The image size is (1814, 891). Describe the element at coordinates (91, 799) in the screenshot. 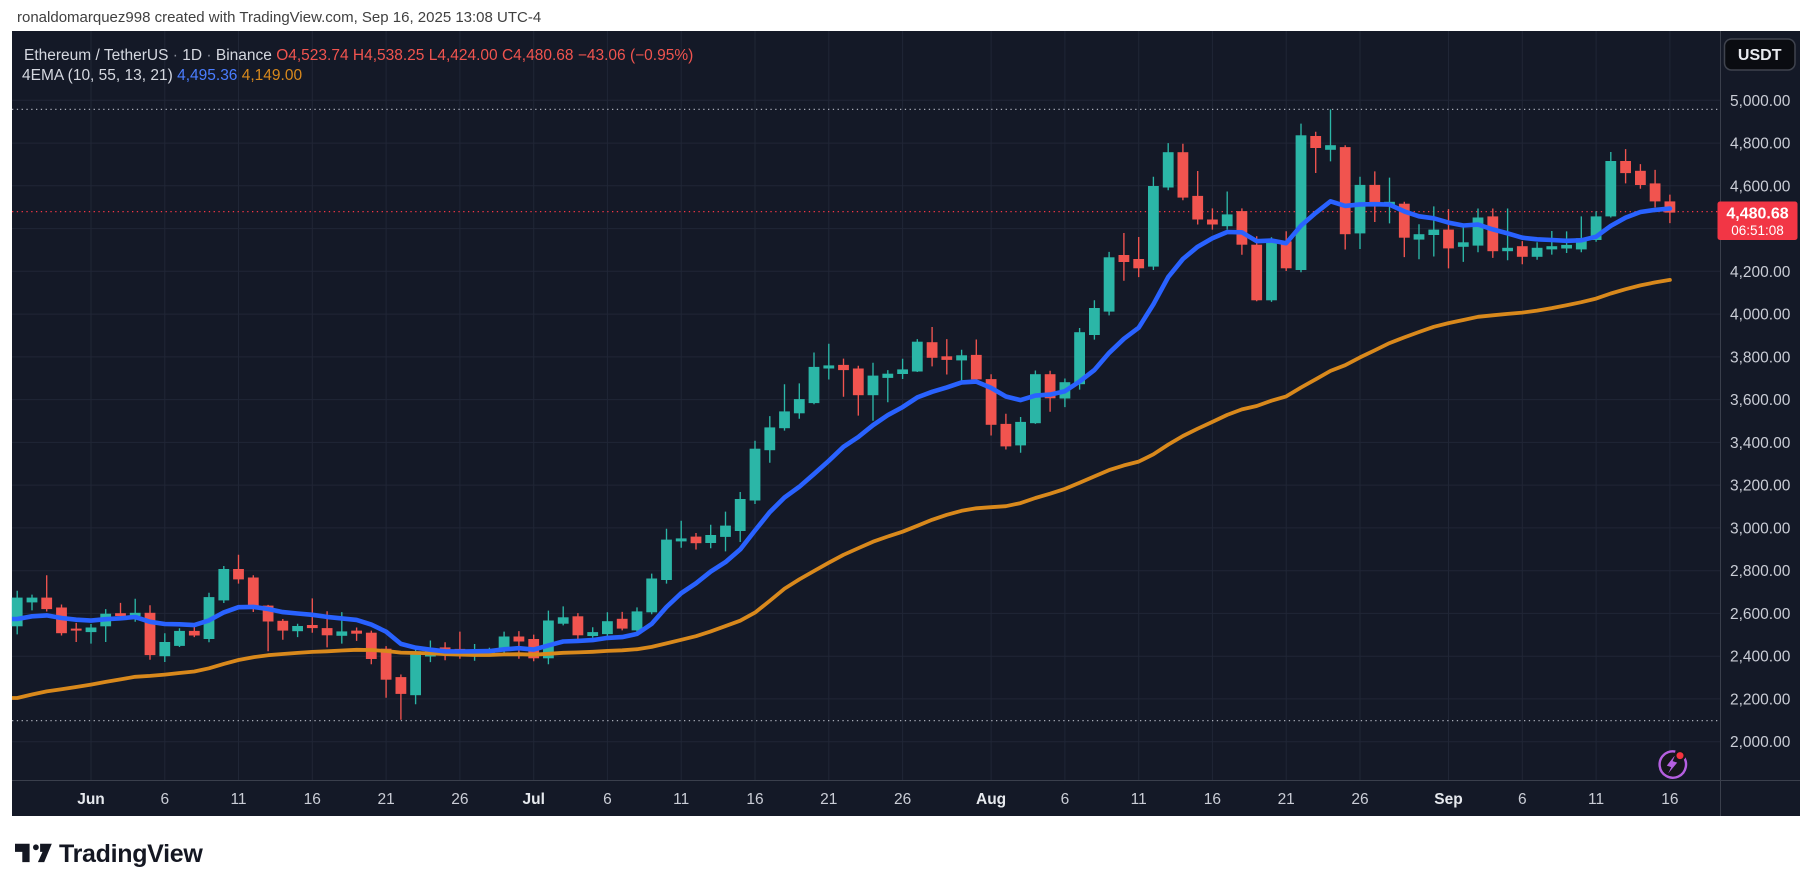

I see `svg-text: Jun` at that location.